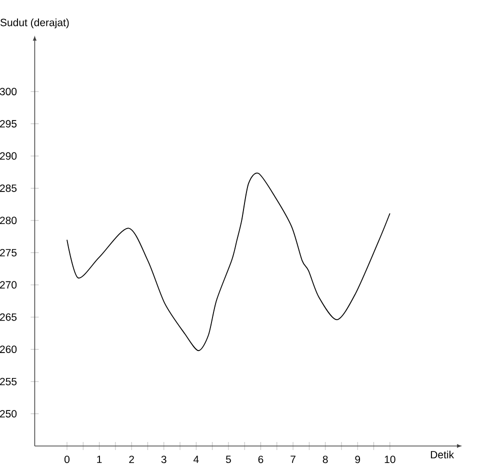 The width and height of the screenshot is (502, 472). What do you see at coordinates (261, 460) in the screenshot?
I see `x-tick-label: 6` at bounding box center [261, 460].